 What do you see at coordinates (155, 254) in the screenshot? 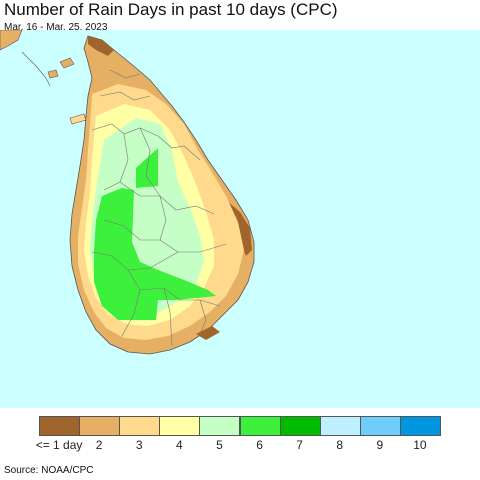
I see `zone-6-days-main` at bounding box center [155, 254].